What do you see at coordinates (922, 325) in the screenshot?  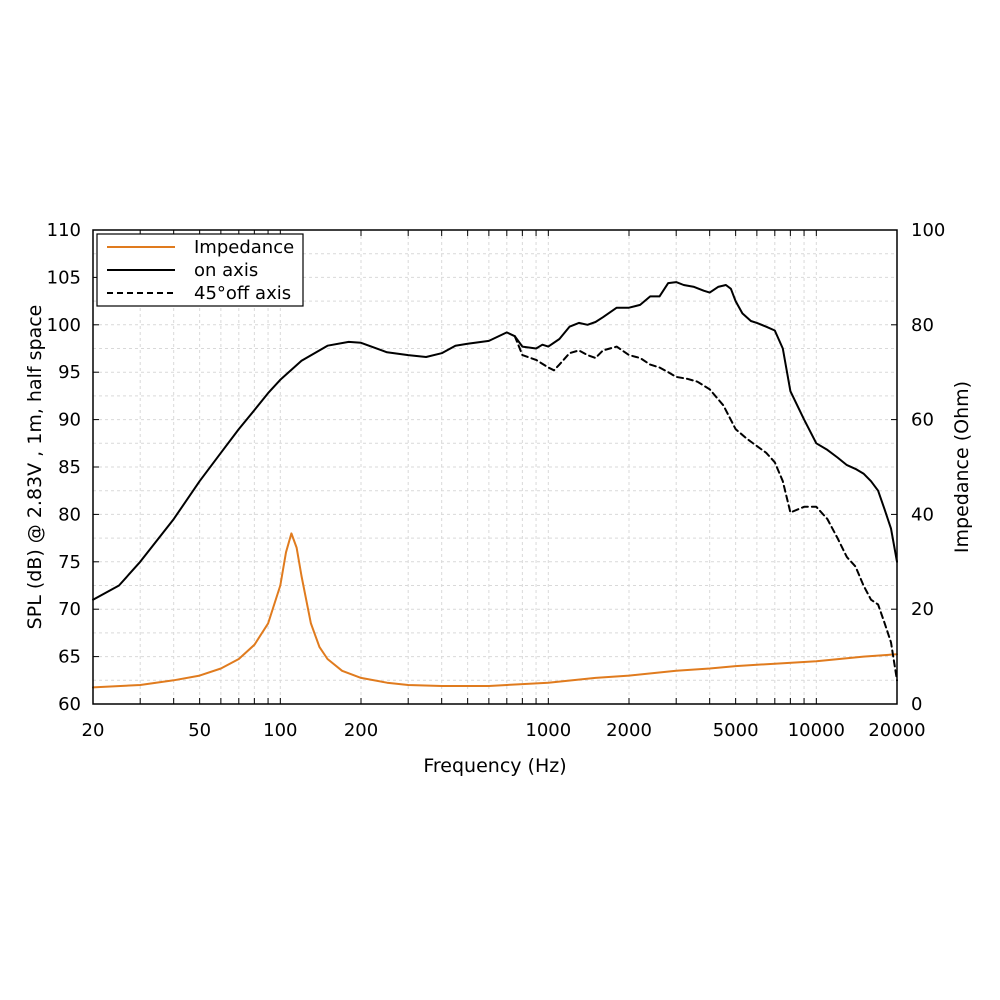 I see `y-right-tick-label: 80` at bounding box center [922, 325].